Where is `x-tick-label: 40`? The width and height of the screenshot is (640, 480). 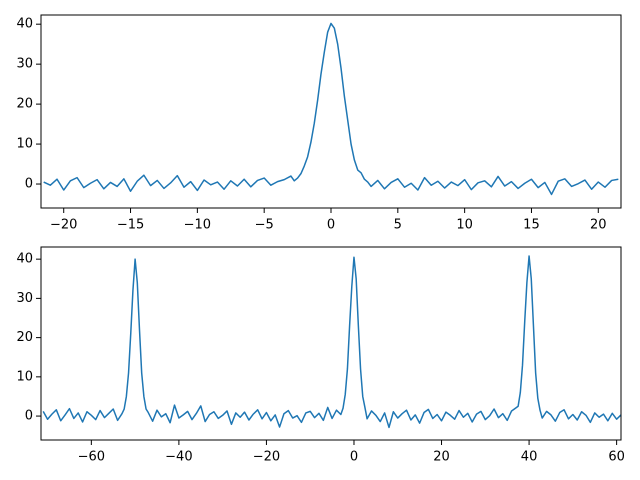
x-tick-label: 40 is located at coordinates (529, 457).